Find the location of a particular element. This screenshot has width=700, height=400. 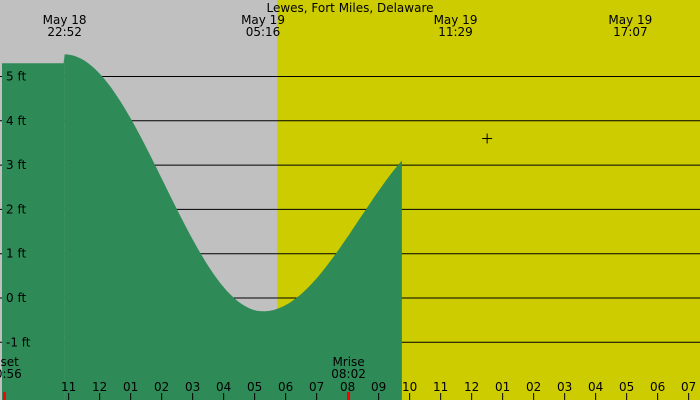

annotation-title-0: Mset is located at coordinates (9, 362).